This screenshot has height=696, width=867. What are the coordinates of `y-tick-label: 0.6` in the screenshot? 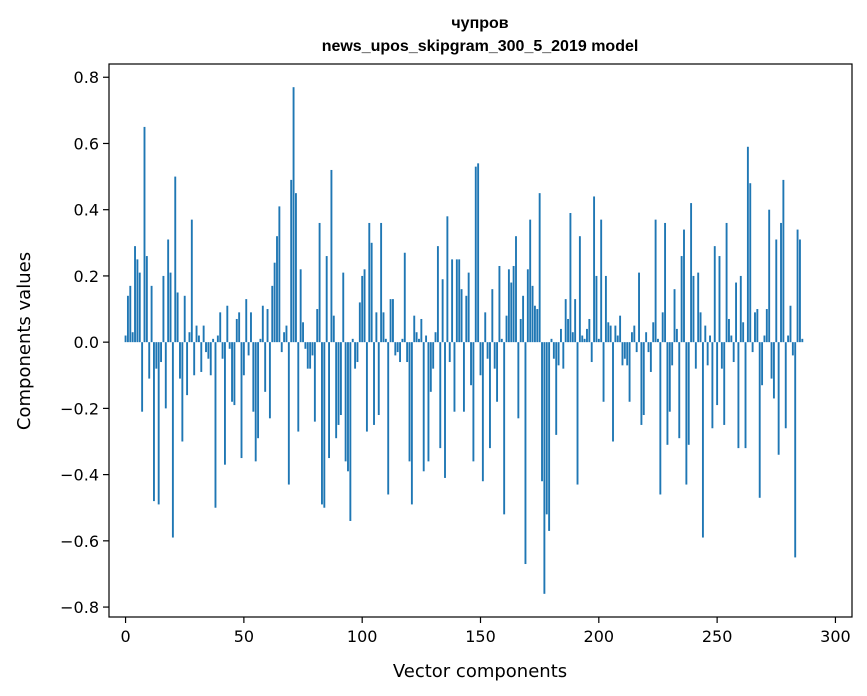 It's located at (86, 143).